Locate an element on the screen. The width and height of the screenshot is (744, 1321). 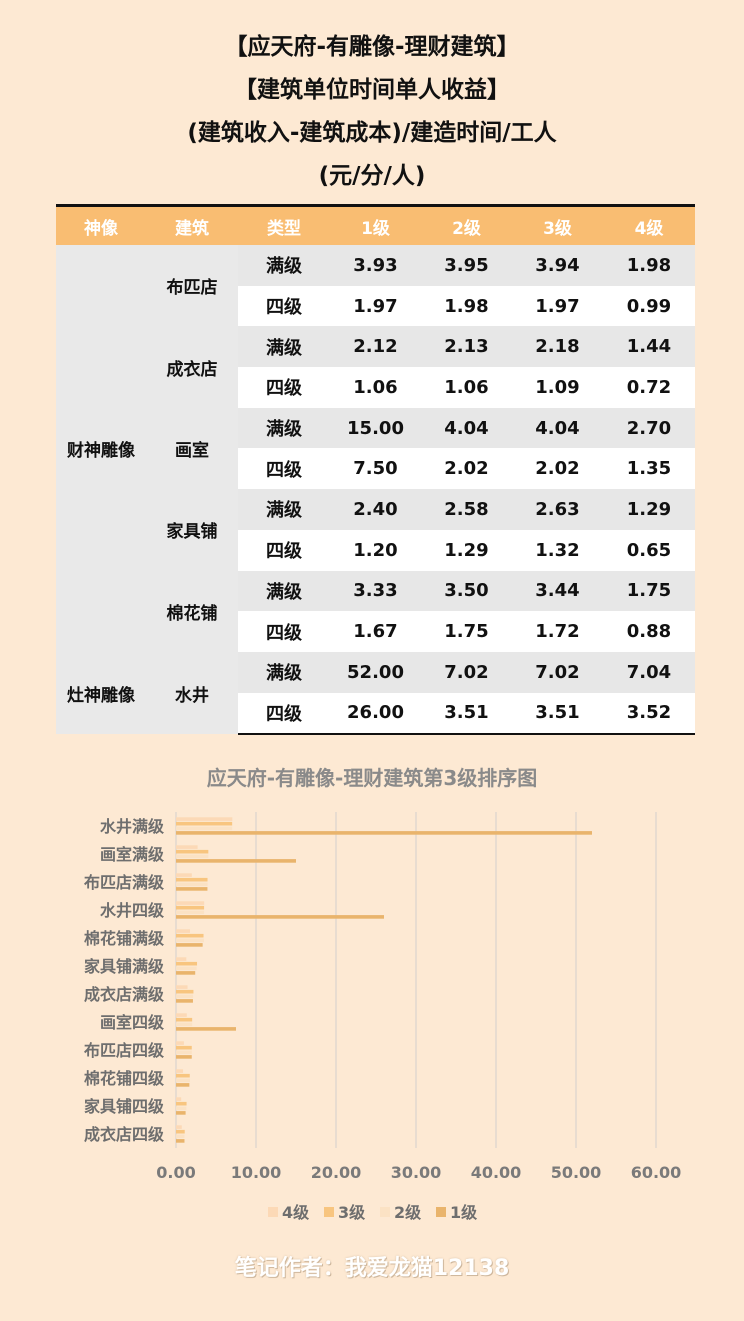
chart-title: 应天府-有雕像-理财建筑第3级排序图 is located at coordinates (372, 778).